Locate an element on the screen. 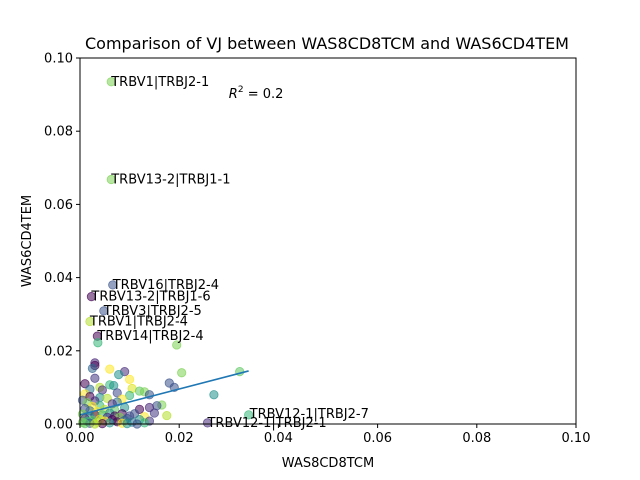 This screenshot has height=480, width=640. y-tick-label: 0.06 is located at coordinates (58, 205).